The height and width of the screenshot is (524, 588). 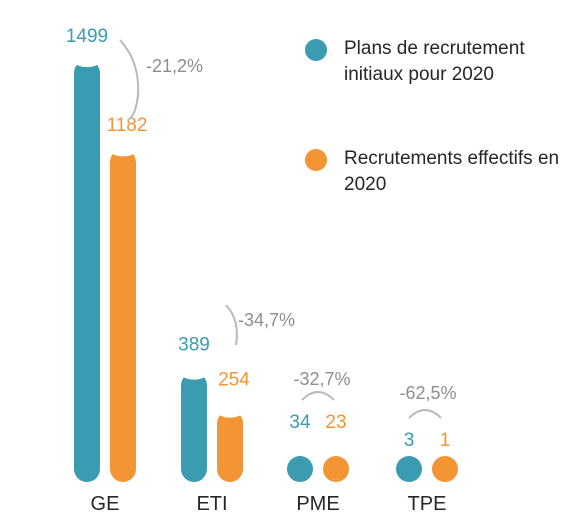 I want to click on value-label-eti-effectif: 254, so click(x=234, y=379).